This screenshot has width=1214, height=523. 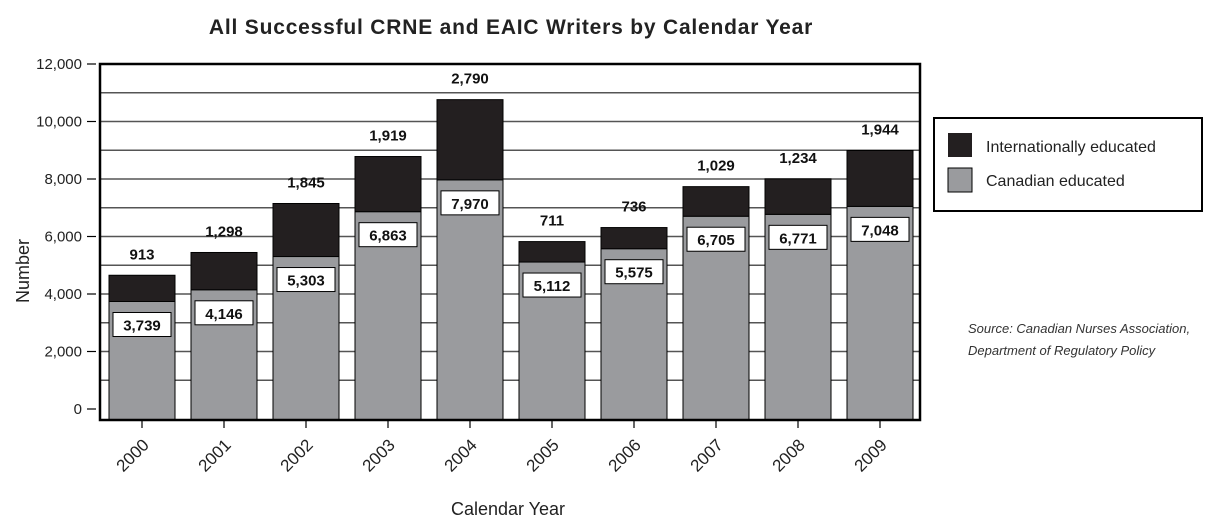 I want to click on x-tick-label: 2003, so click(x=379, y=455).